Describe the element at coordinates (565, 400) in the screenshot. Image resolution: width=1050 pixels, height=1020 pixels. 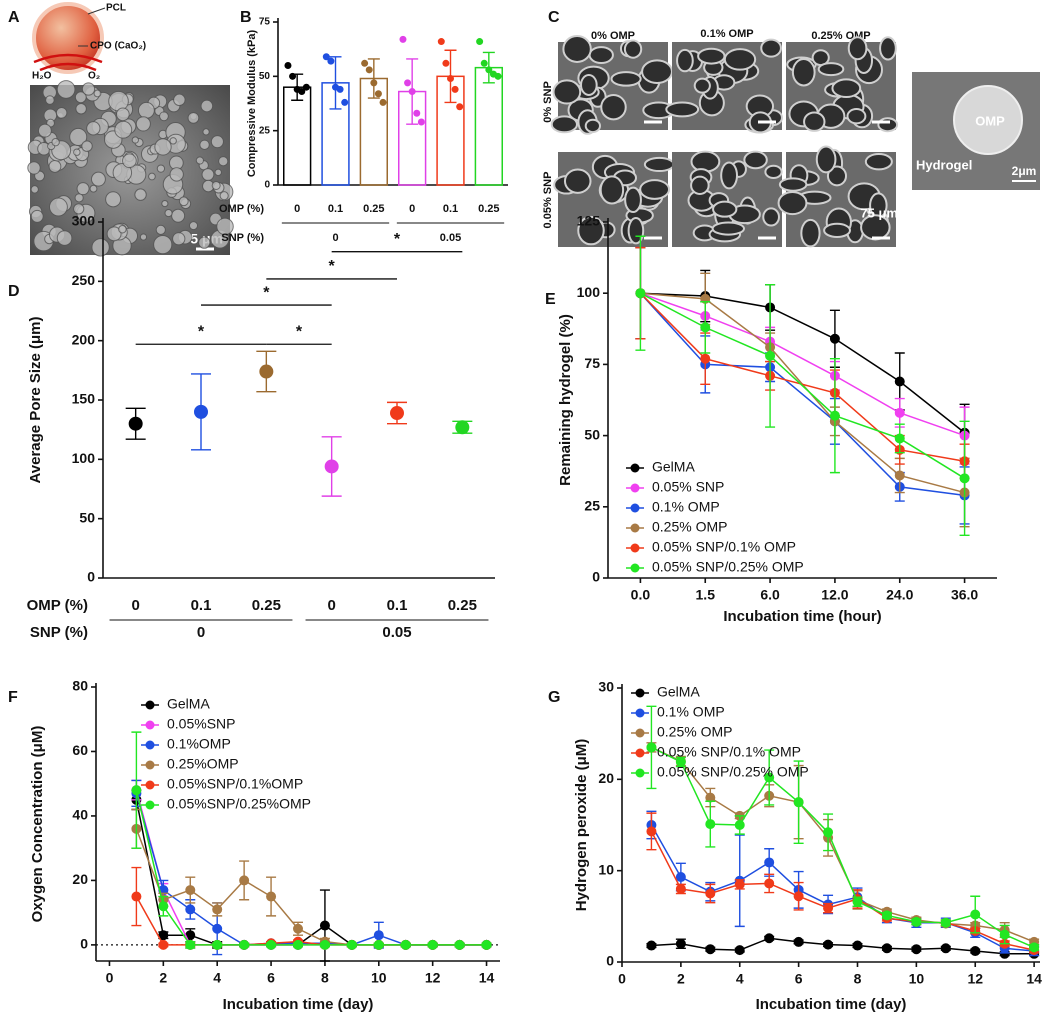
I see `y-axis-label: Remaining hydrogel (%)` at that location.